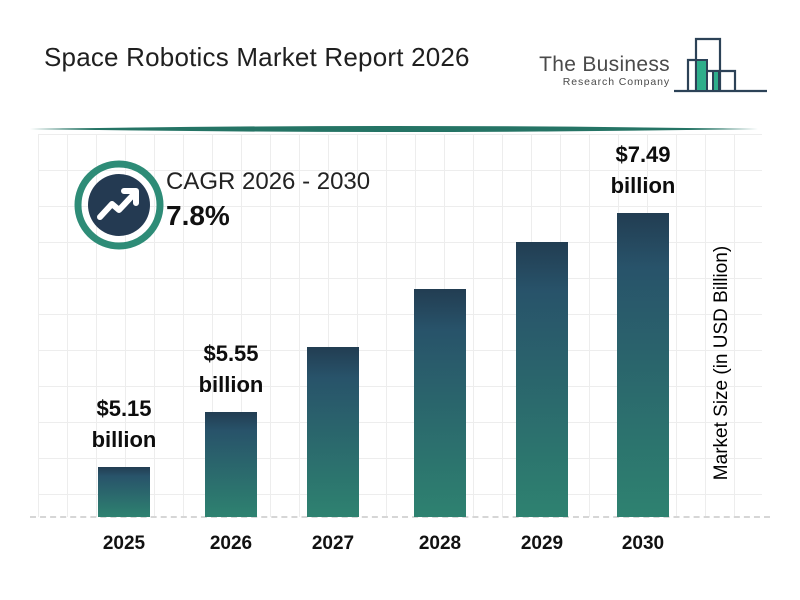 The height and width of the screenshot is (600, 800). What do you see at coordinates (268, 181) in the screenshot?
I see `cagr-label: CAGR 2026 - 2030` at bounding box center [268, 181].